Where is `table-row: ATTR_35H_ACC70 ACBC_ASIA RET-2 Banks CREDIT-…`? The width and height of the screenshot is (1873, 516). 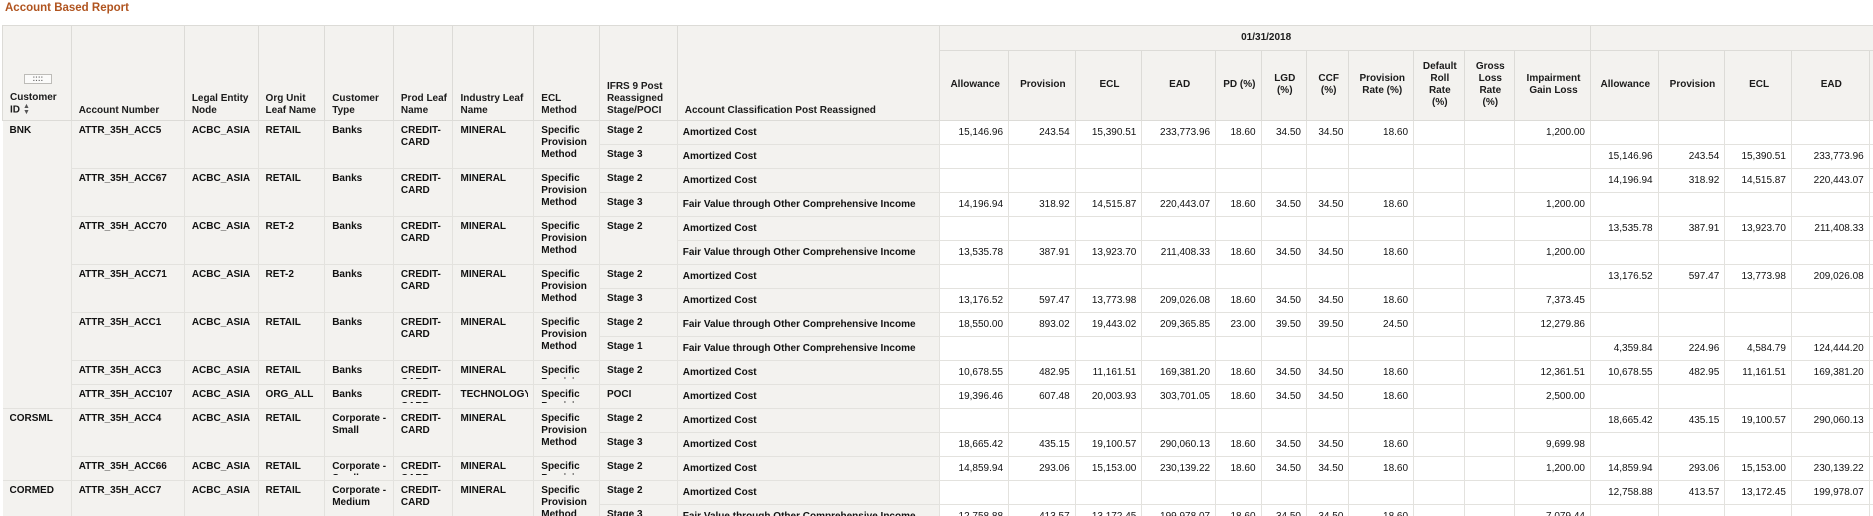 table-row: ATTR_35H_ACC70 ACBC_ASIA RET-2 Banks CREDIT-… is located at coordinates (938, 240).